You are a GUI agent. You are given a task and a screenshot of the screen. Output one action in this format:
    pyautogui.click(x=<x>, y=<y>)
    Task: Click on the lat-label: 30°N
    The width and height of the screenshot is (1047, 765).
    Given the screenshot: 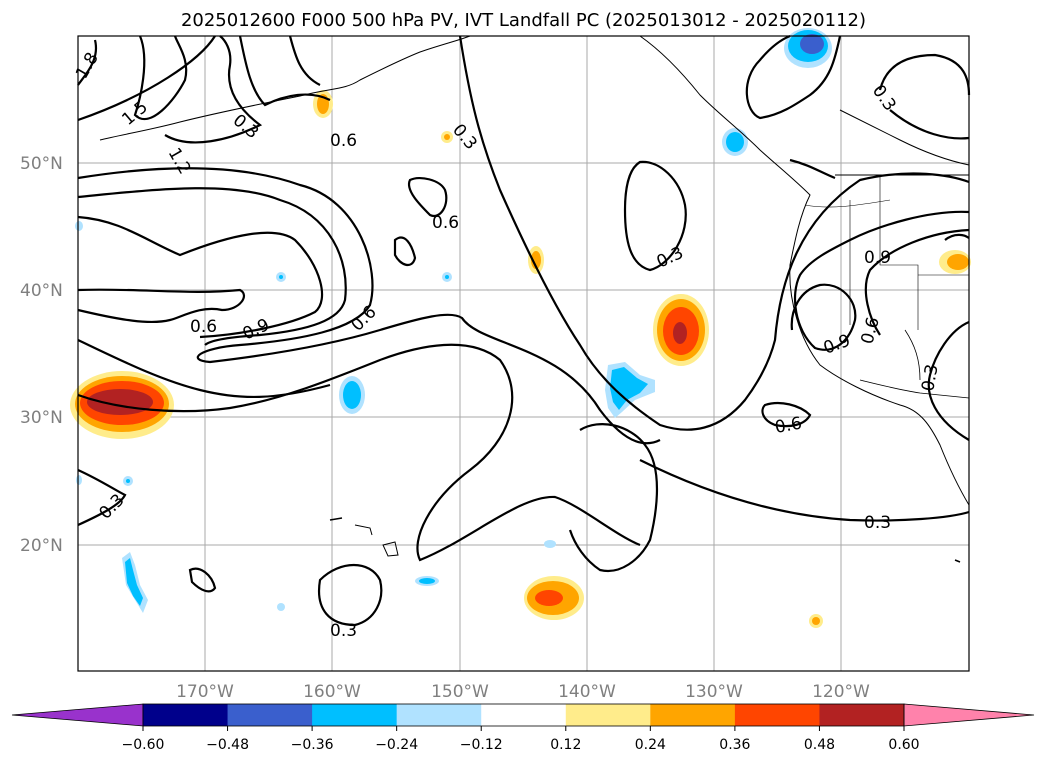 What is the action you would take?
    pyautogui.click(x=41, y=418)
    